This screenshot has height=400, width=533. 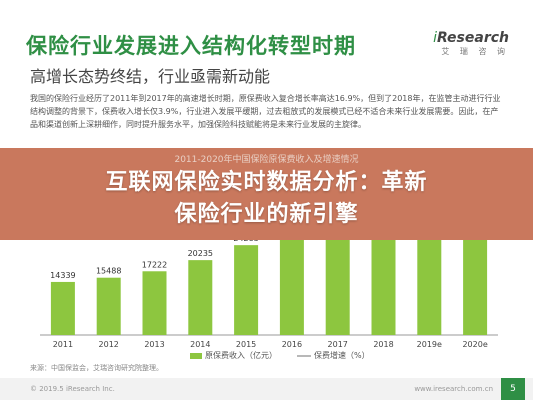 I want to click on x-tick-label: 2013, so click(x=154, y=344).